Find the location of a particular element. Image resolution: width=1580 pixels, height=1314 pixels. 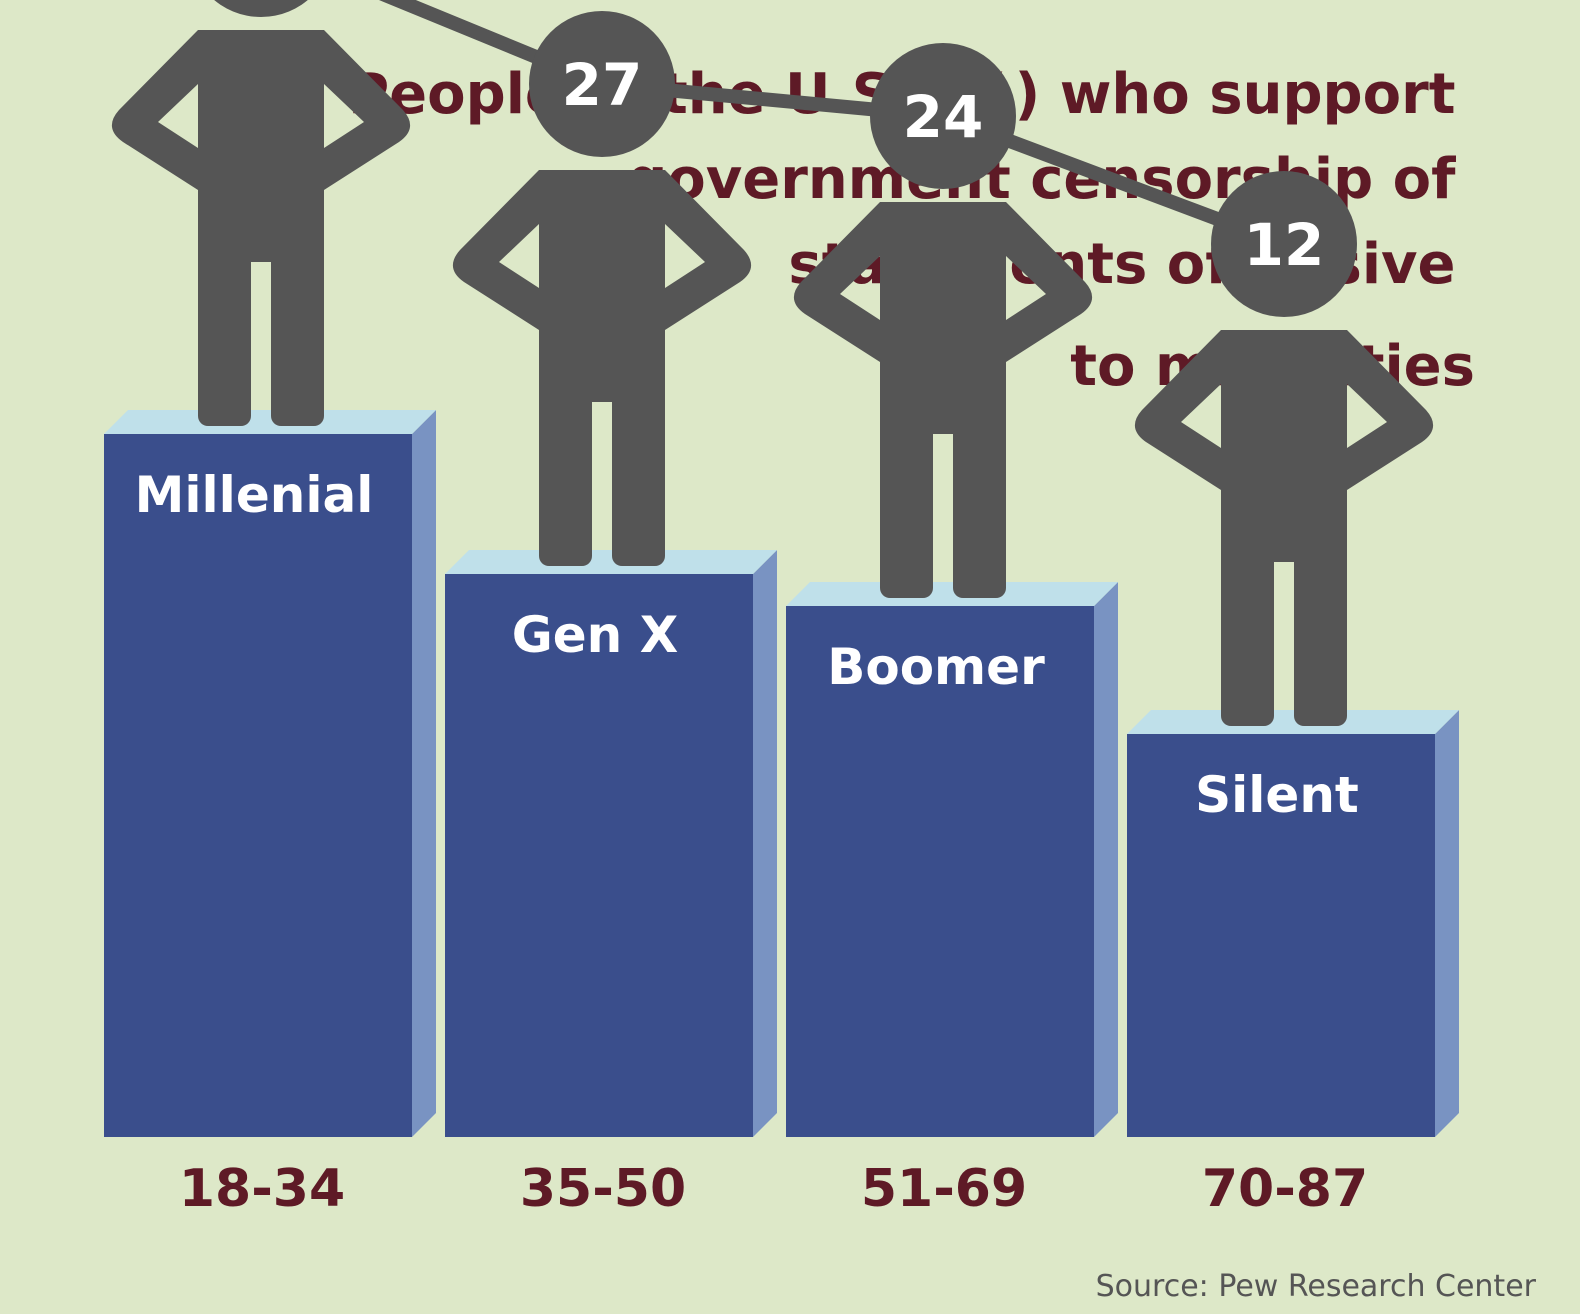

data-label: 12 is located at coordinates (1284, 245).